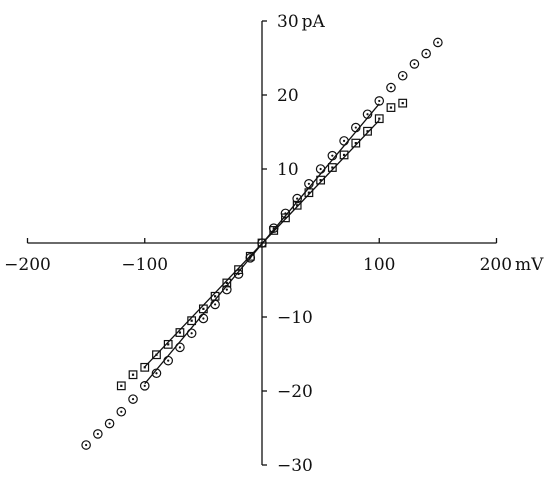 This screenshot has width=548, height=482. What do you see at coordinates (301, 22) in the screenshot?
I see `y-tick-label: 30 pA` at bounding box center [301, 22].